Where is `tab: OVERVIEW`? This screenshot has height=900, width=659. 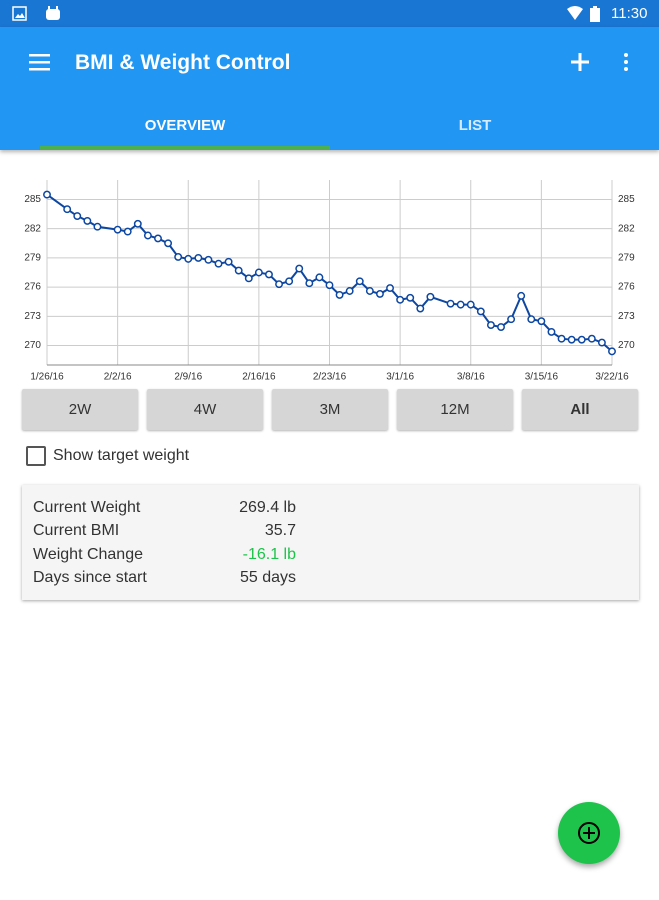 tab: OVERVIEW is located at coordinates (185, 125).